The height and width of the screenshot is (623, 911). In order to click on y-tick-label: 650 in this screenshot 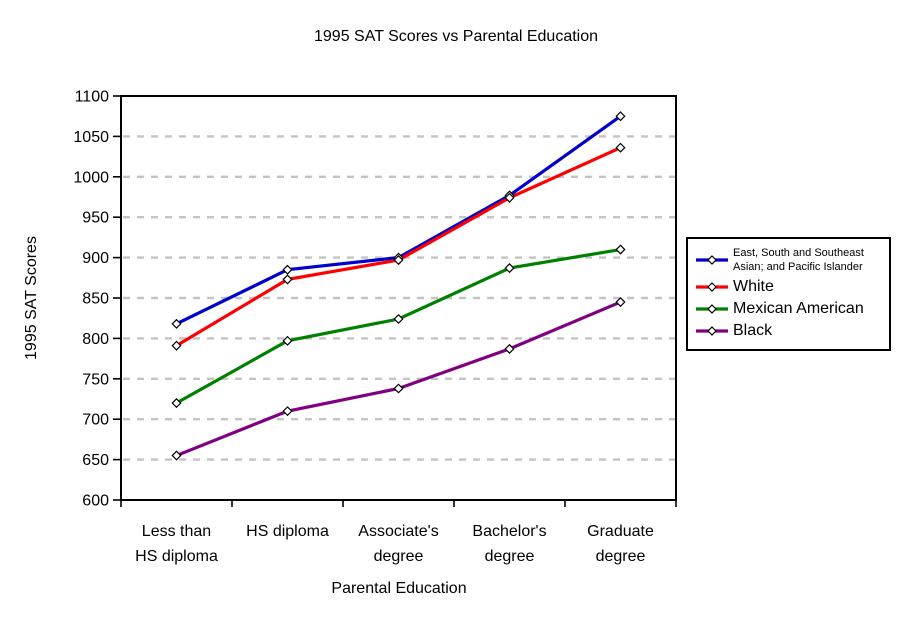, I will do `click(95, 460)`.